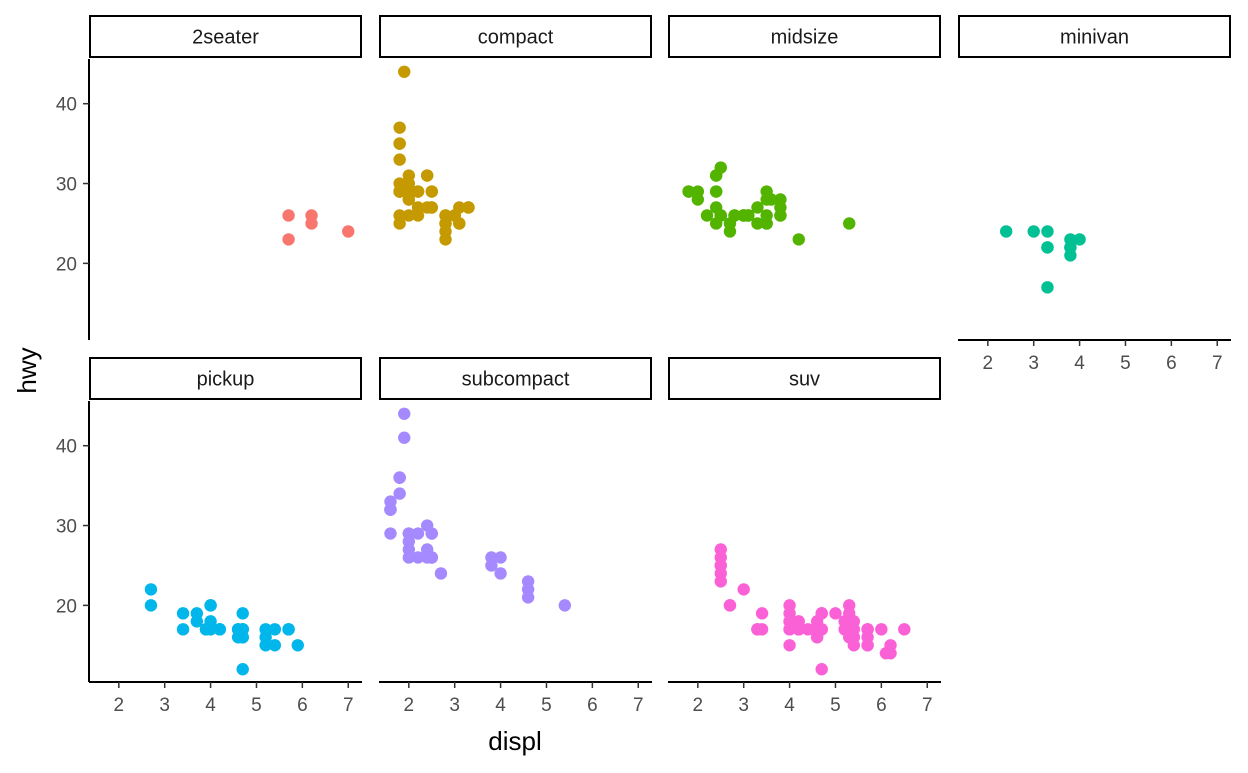 The width and height of the screenshot is (1248, 773). Describe the element at coordinates (225, 378) in the screenshot. I see `facet-strip-pickup` at that location.